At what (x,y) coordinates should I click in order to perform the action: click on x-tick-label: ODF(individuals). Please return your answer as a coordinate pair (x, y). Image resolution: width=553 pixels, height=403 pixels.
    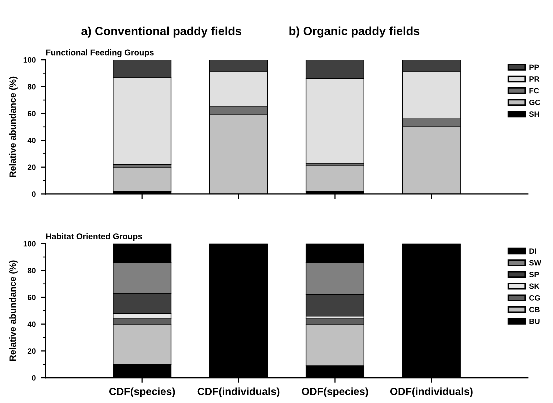
    Looking at the image, I should click on (431, 393).